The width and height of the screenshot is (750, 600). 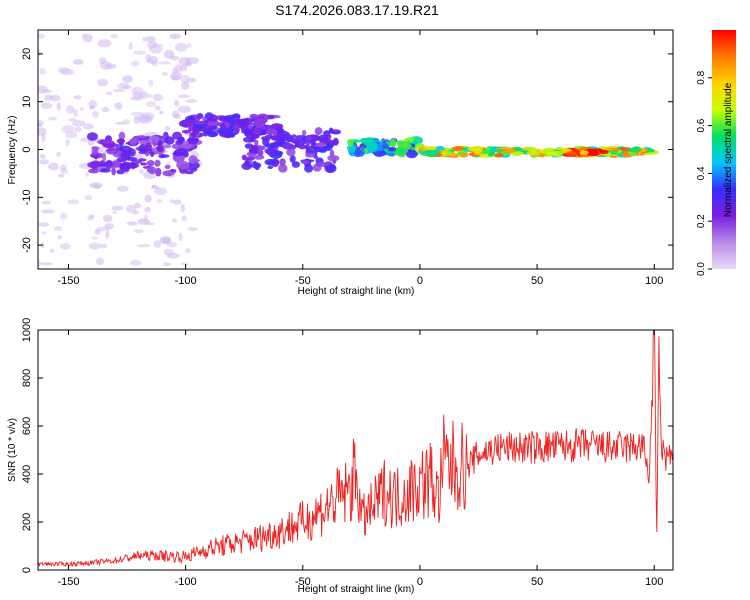 What do you see at coordinates (701, 77) in the screenshot?
I see `colorbar-tick-label: 0.8` at bounding box center [701, 77].